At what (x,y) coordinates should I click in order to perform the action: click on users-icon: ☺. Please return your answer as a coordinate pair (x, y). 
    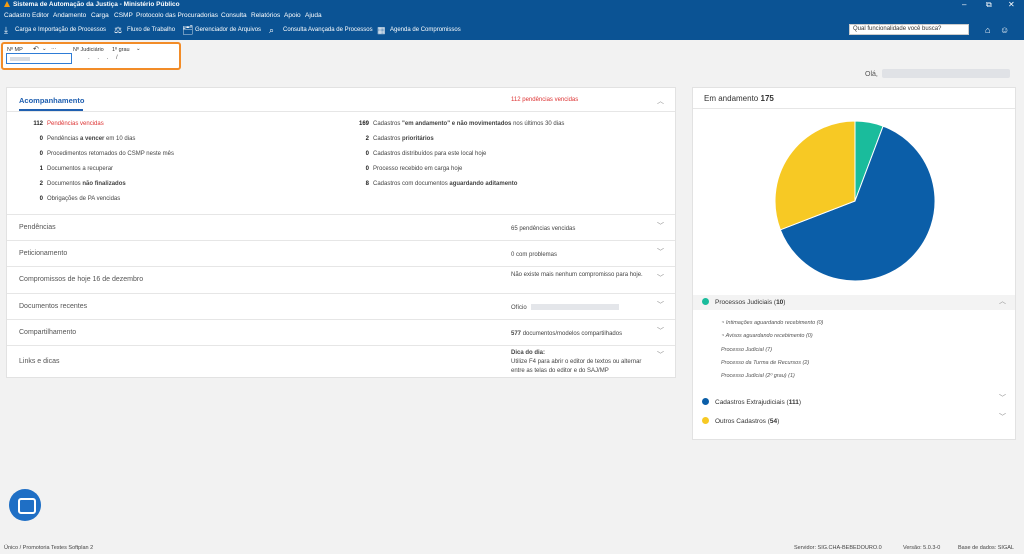
    Looking at the image, I should click on (1005, 30).